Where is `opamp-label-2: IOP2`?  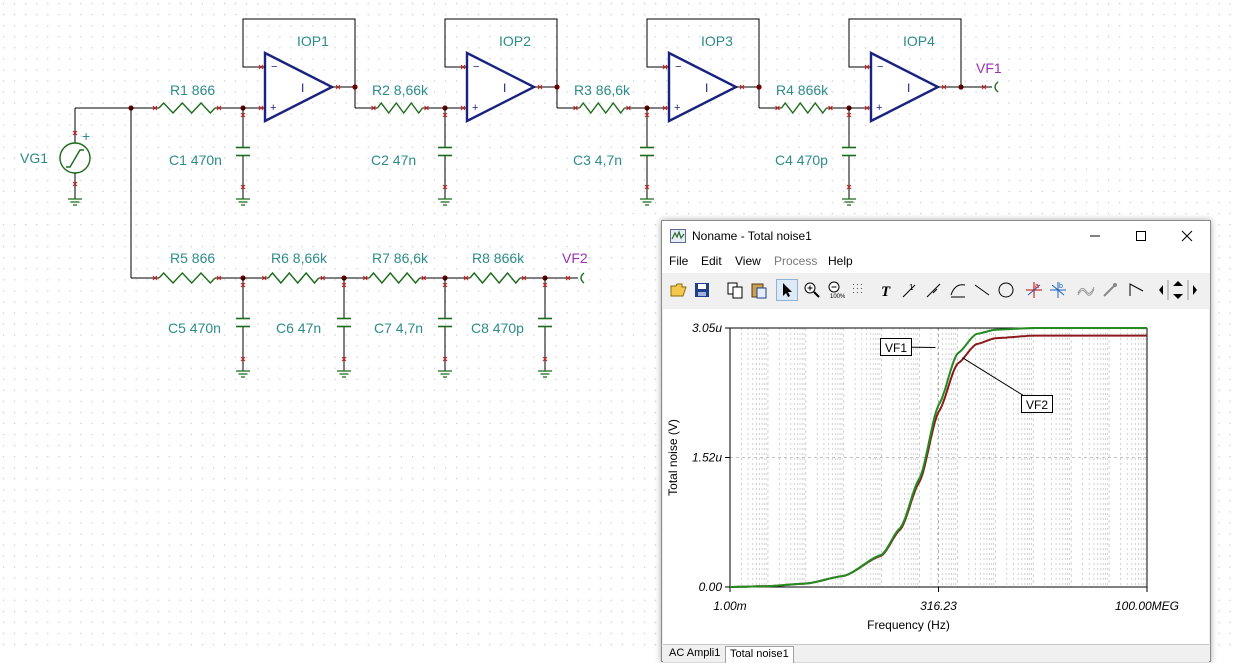 opamp-label-2: IOP2 is located at coordinates (515, 41).